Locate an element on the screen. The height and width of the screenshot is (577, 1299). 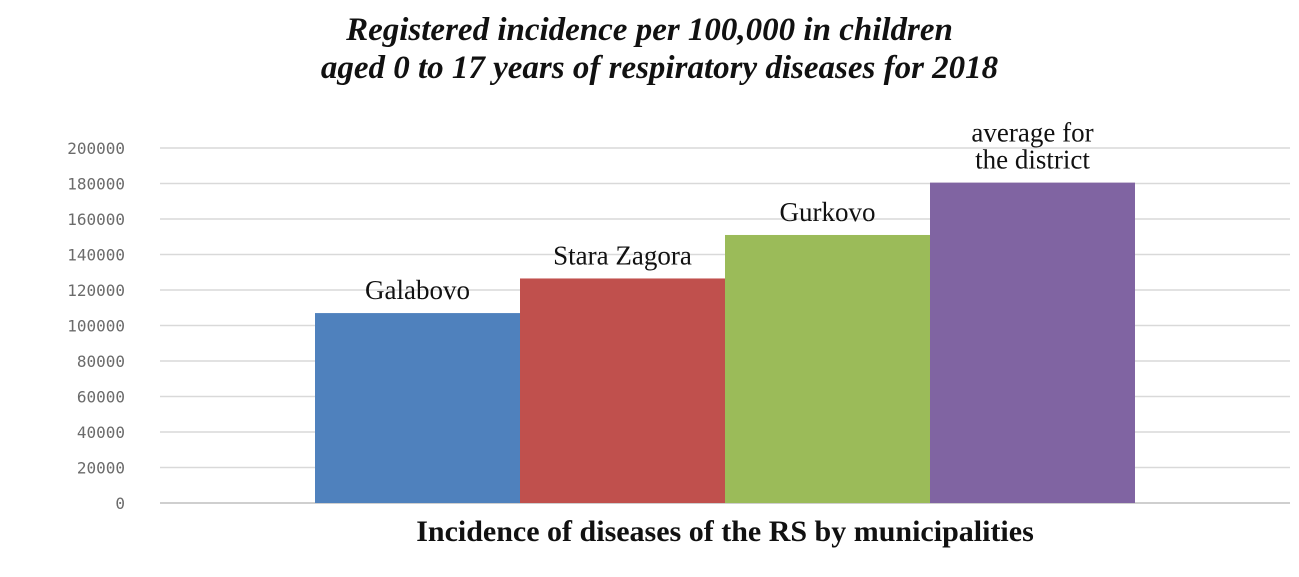
category-label: Stara Zagora is located at coordinates (622, 255).